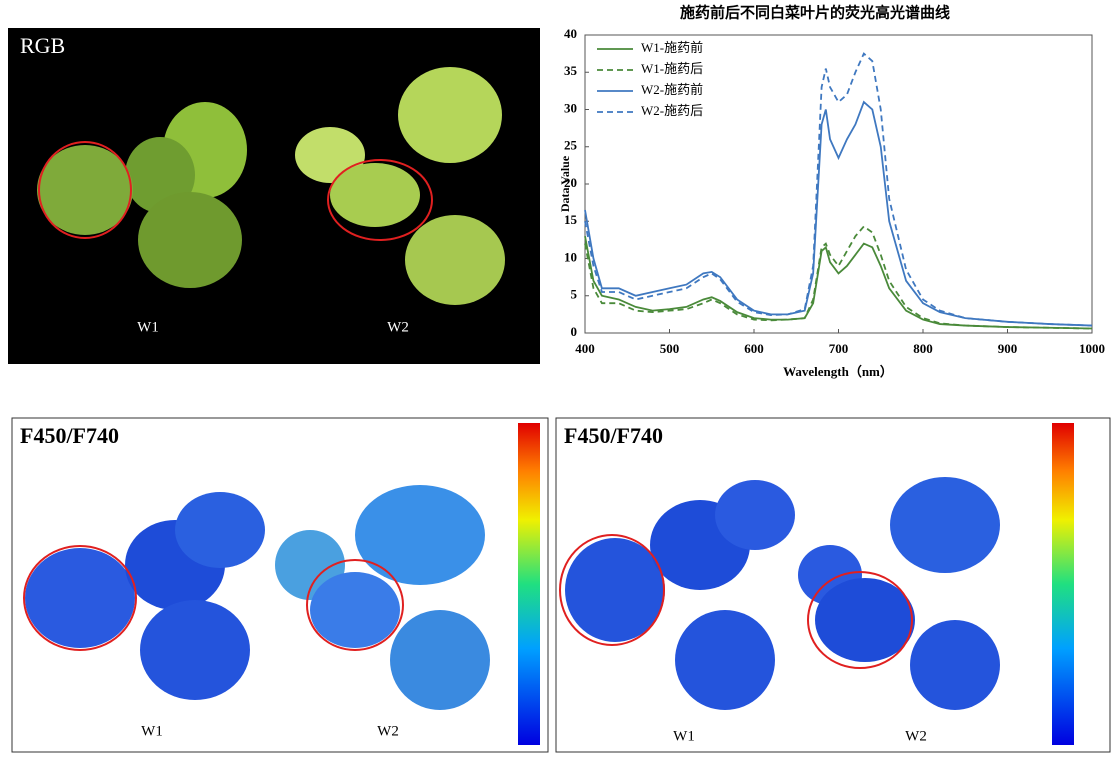 The height and width of the screenshot is (760, 1117). I want to click on y-tick-label: 15, so click(571, 219).